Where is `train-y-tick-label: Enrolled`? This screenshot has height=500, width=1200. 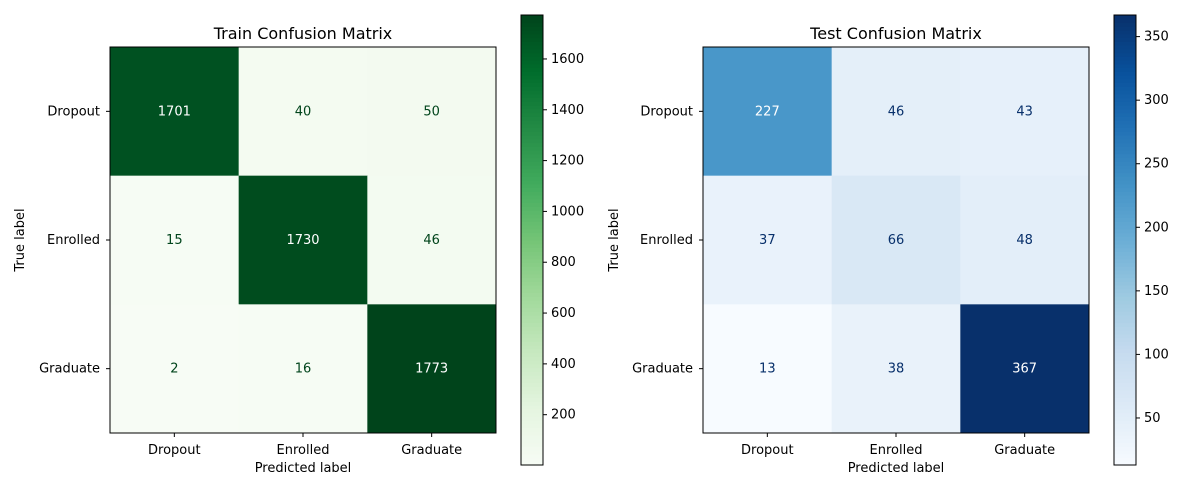 train-y-tick-label: Enrolled is located at coordinates (73, 240).